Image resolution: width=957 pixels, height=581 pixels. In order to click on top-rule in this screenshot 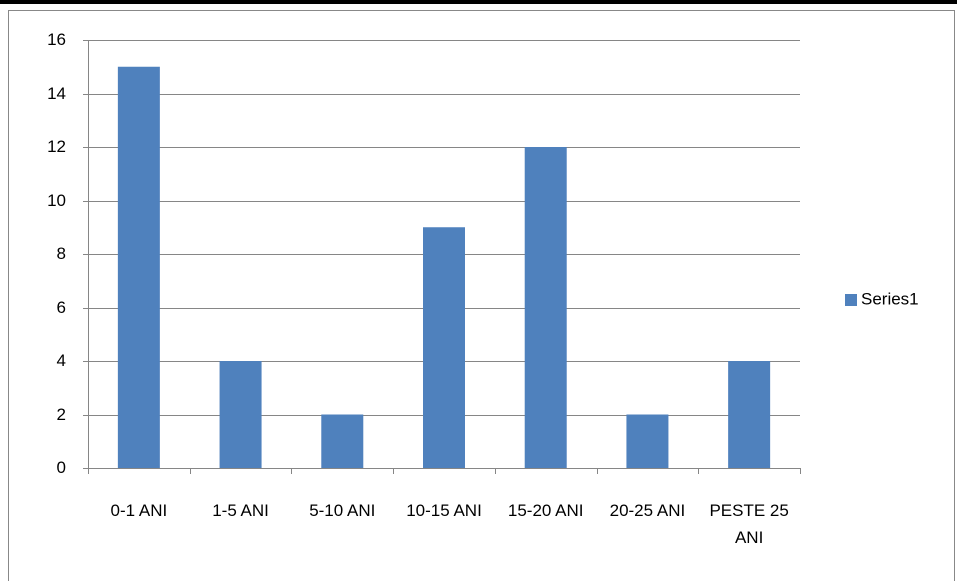, I will do `click(478, 2)`.